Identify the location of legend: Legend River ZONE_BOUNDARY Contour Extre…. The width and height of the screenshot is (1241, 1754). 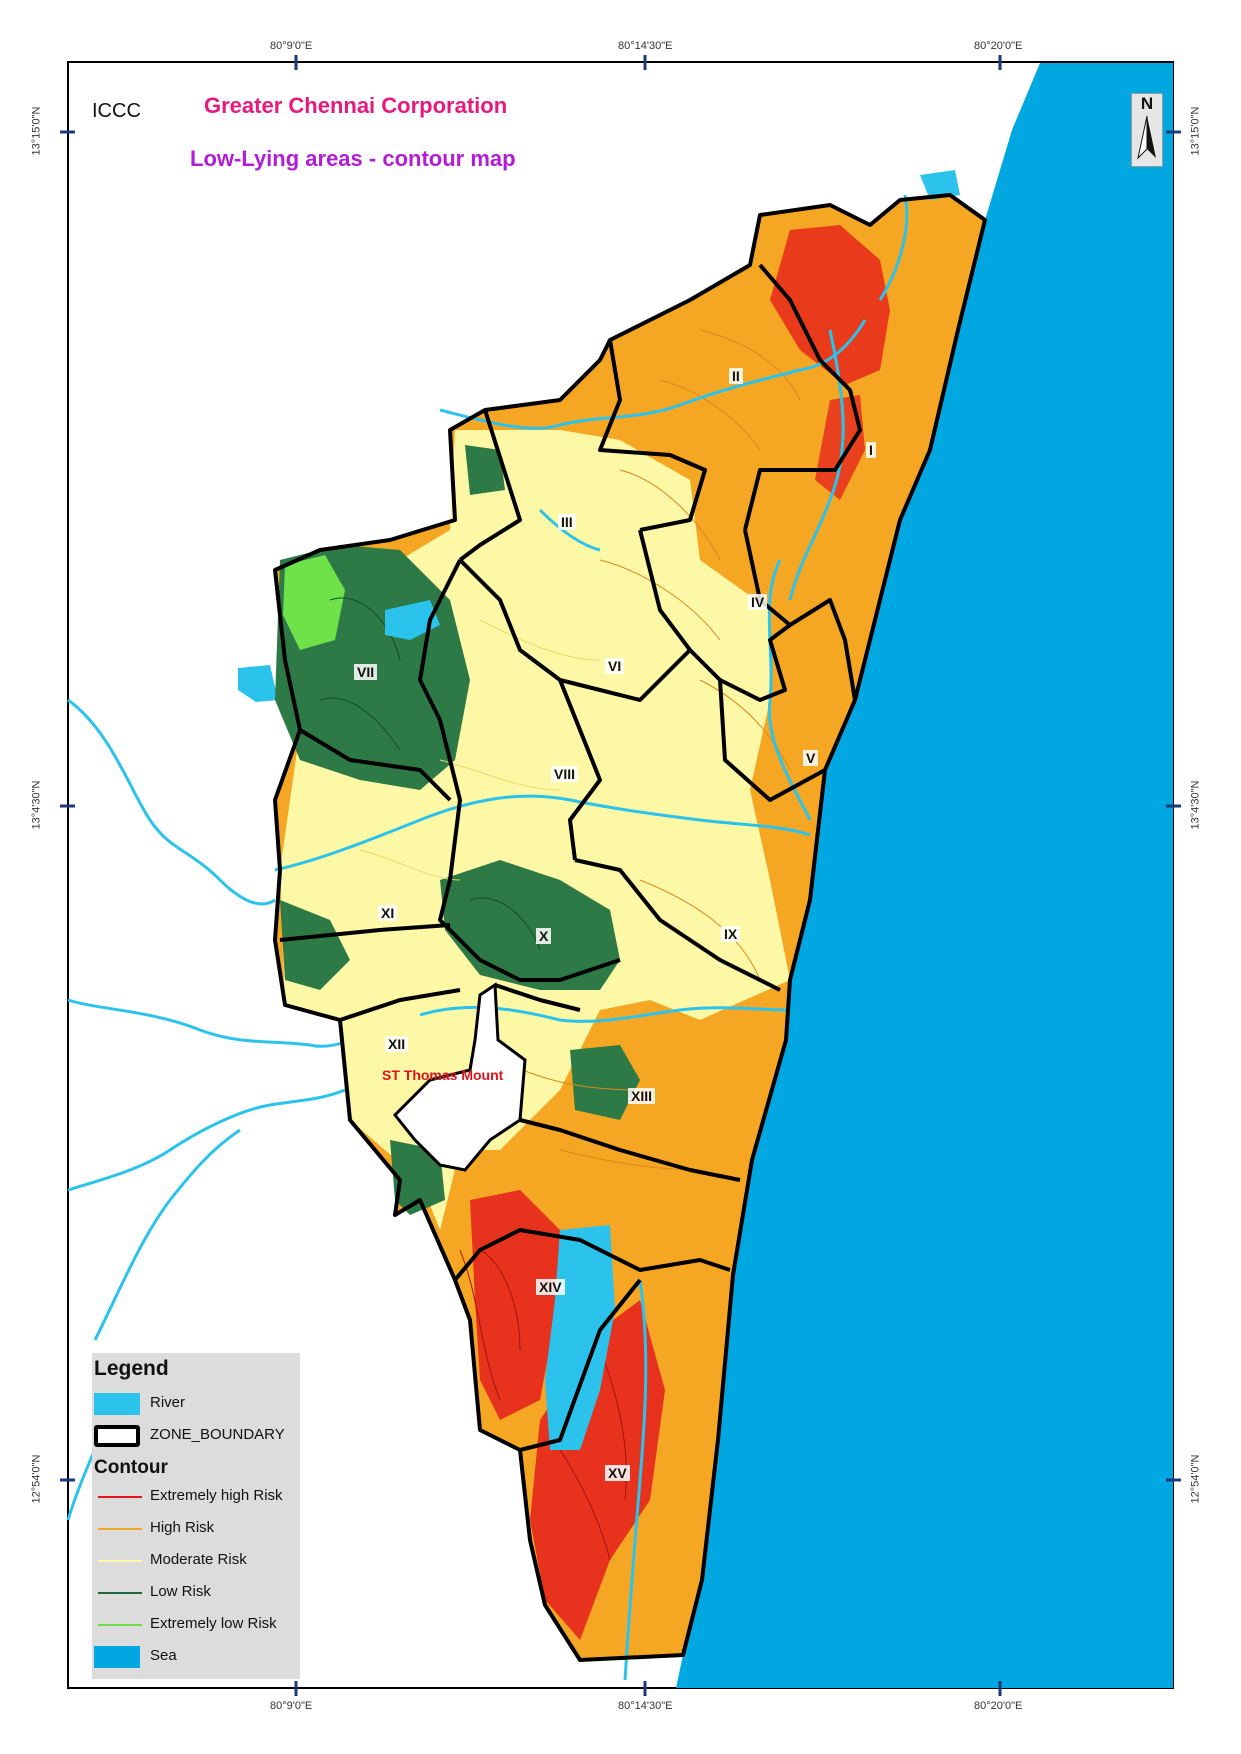
(196, 1516).